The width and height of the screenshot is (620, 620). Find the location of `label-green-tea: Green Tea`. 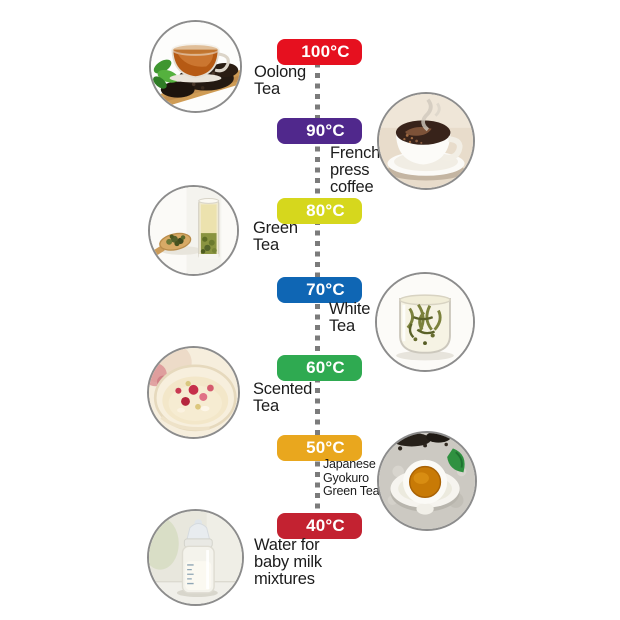

label-green-tea: Green Tea is located at coordinates (275, 236).